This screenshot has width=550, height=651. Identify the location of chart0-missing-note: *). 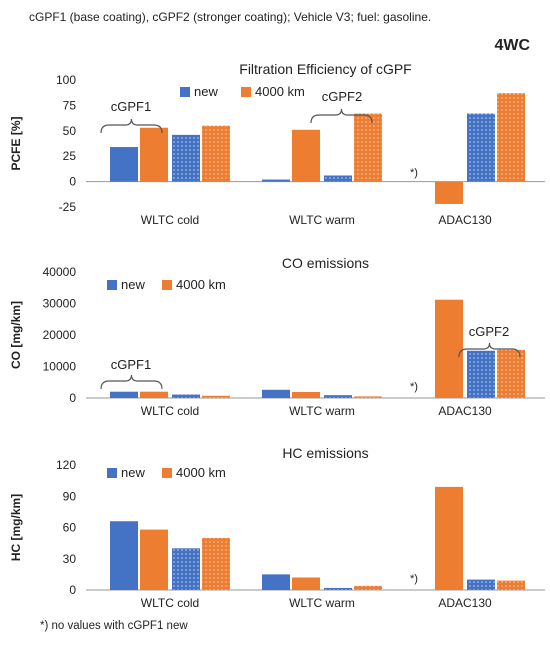
(414, 173).